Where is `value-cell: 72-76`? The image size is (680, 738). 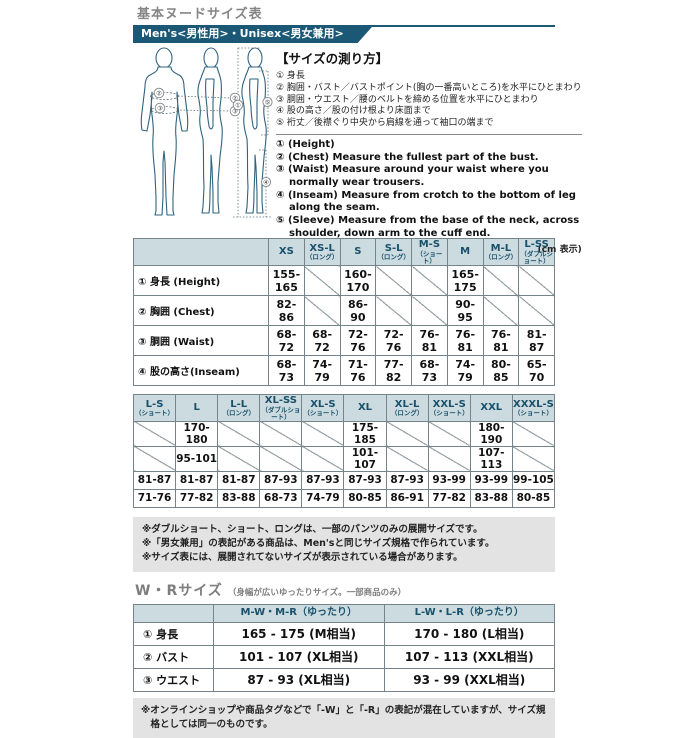
value-cell: 72-76 is located at coordinates (358, 340).